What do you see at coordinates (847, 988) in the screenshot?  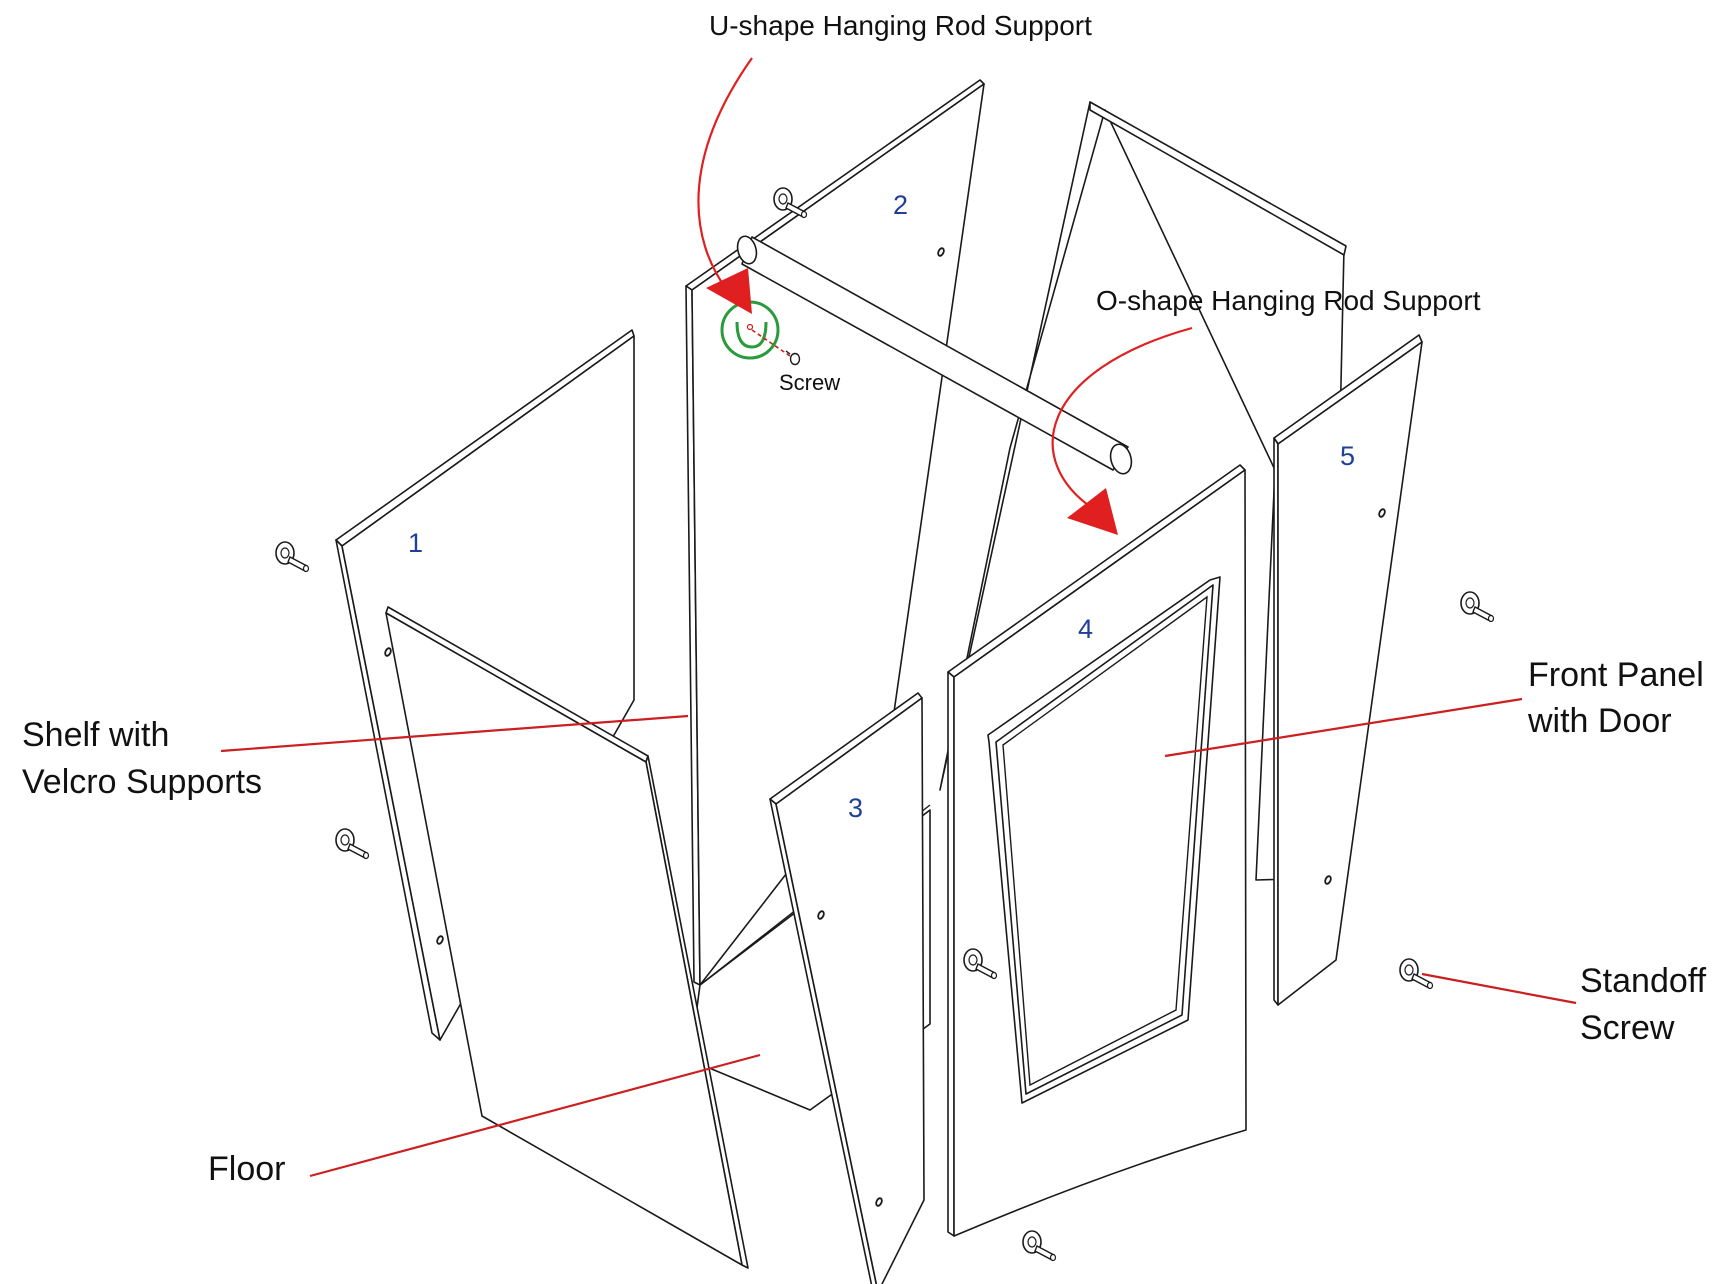 I see `panel-3: 3` at bounding box center [847, 988].